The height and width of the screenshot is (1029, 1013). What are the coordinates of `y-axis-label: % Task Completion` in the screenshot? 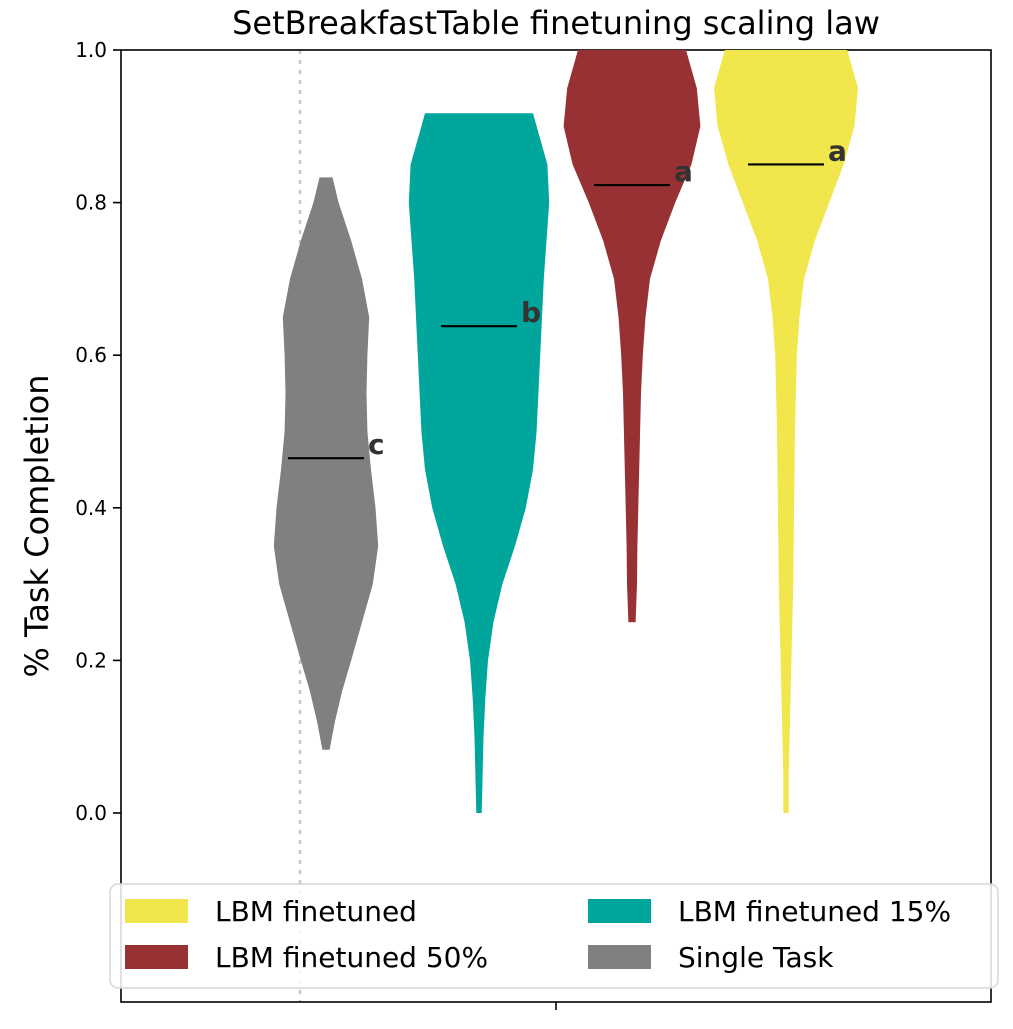 It's located at (37, 525).